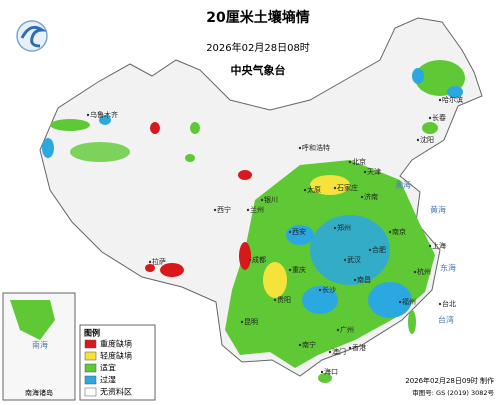 This screenshot has width=500, height=405. What do you see at coordinates (446, 320) in the screenshot?
I see `sea-label: 台湾` at bounding box center [446, 320].